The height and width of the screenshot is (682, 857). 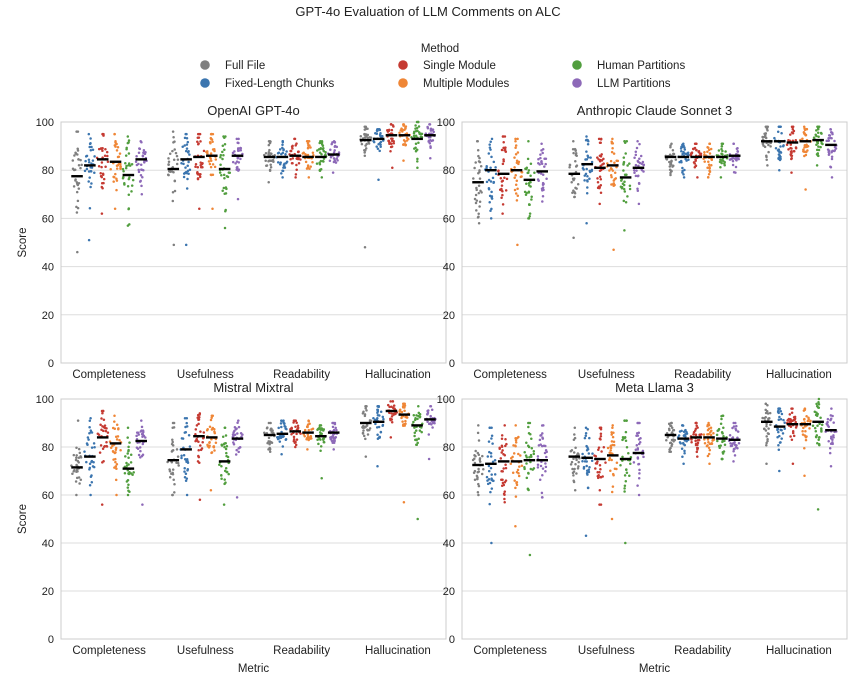 I want to click on swarm-full-file-completeness, so click(x=77, y=192).